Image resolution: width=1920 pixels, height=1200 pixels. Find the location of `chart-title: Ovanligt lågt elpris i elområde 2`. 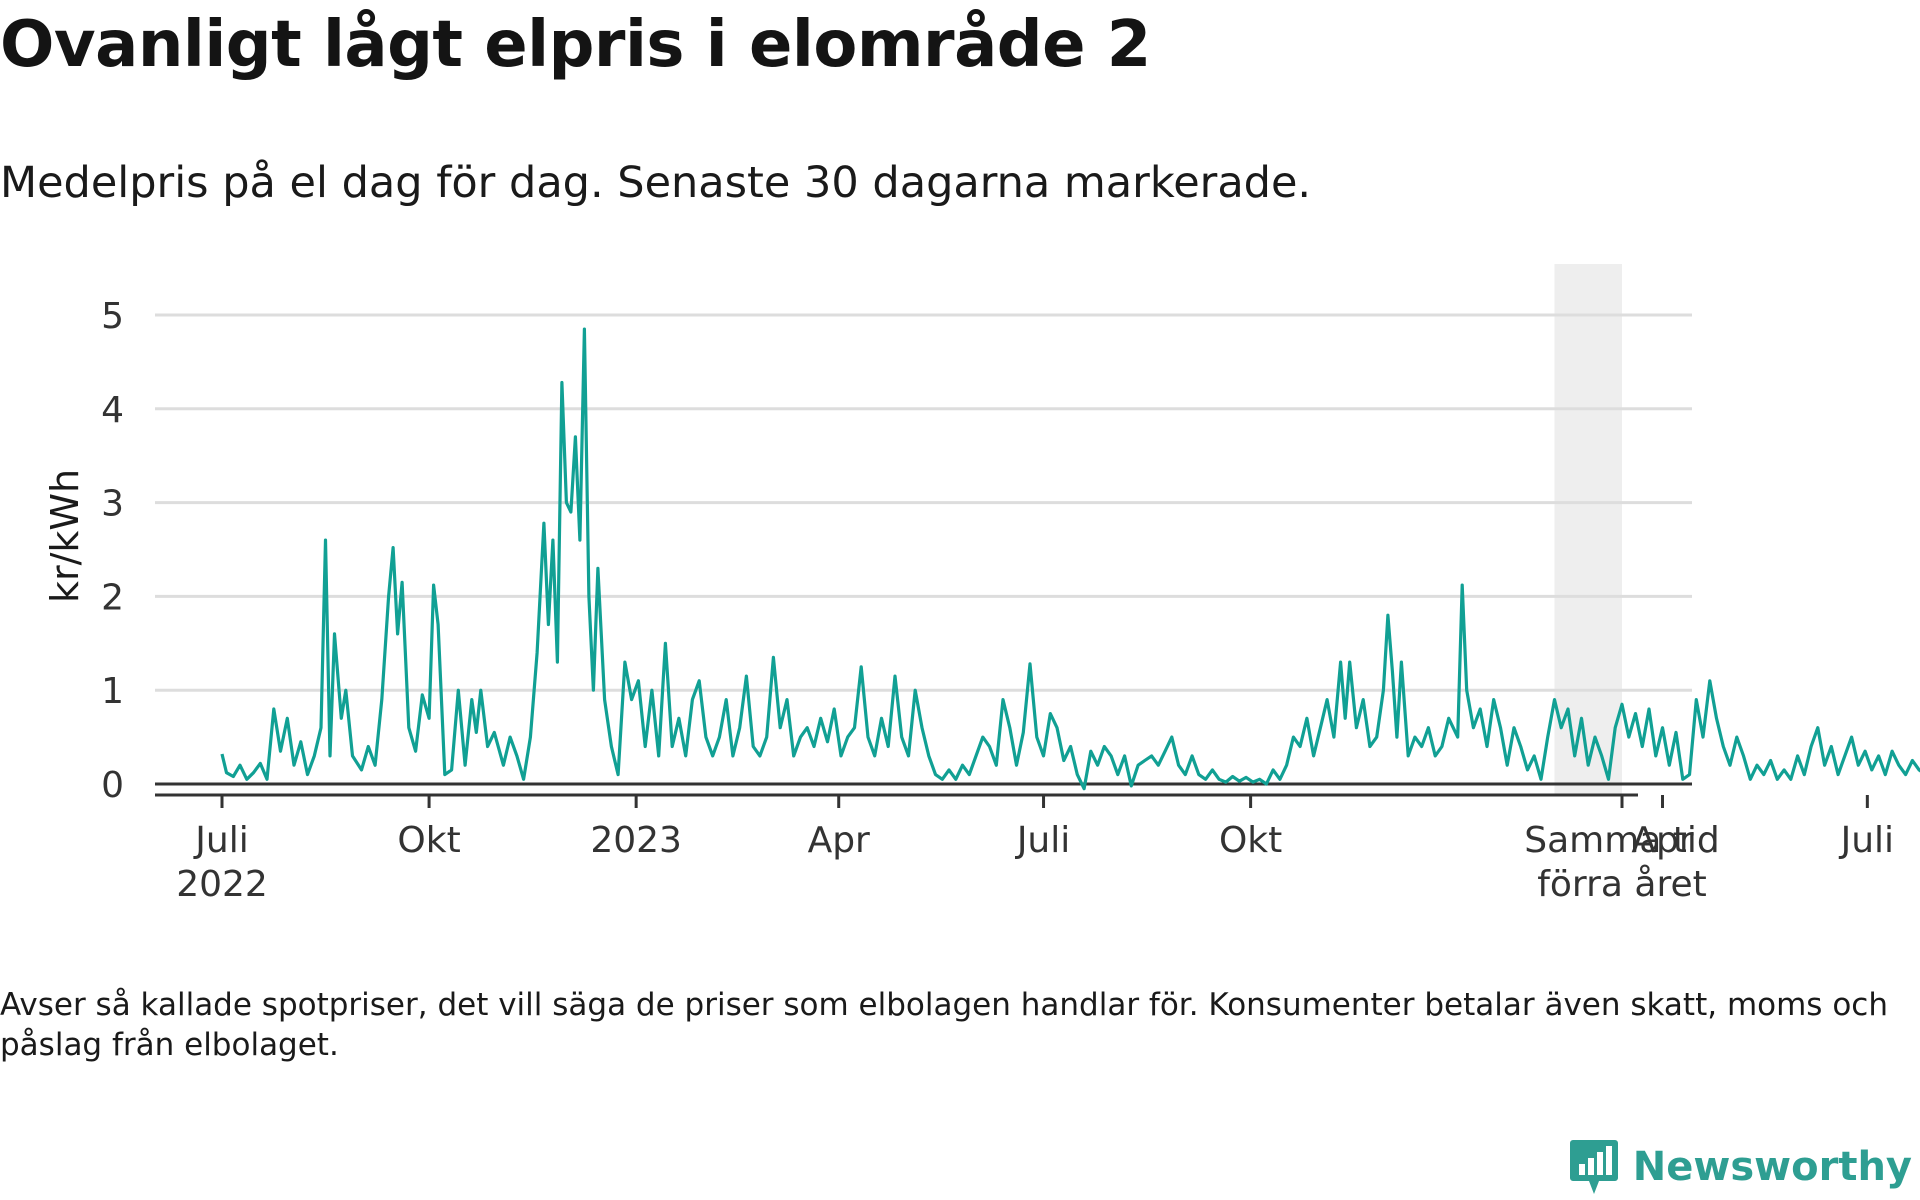

chart-title: Ovanligt lågt elpris i elområde 2 is located at coordinates (575, 45).